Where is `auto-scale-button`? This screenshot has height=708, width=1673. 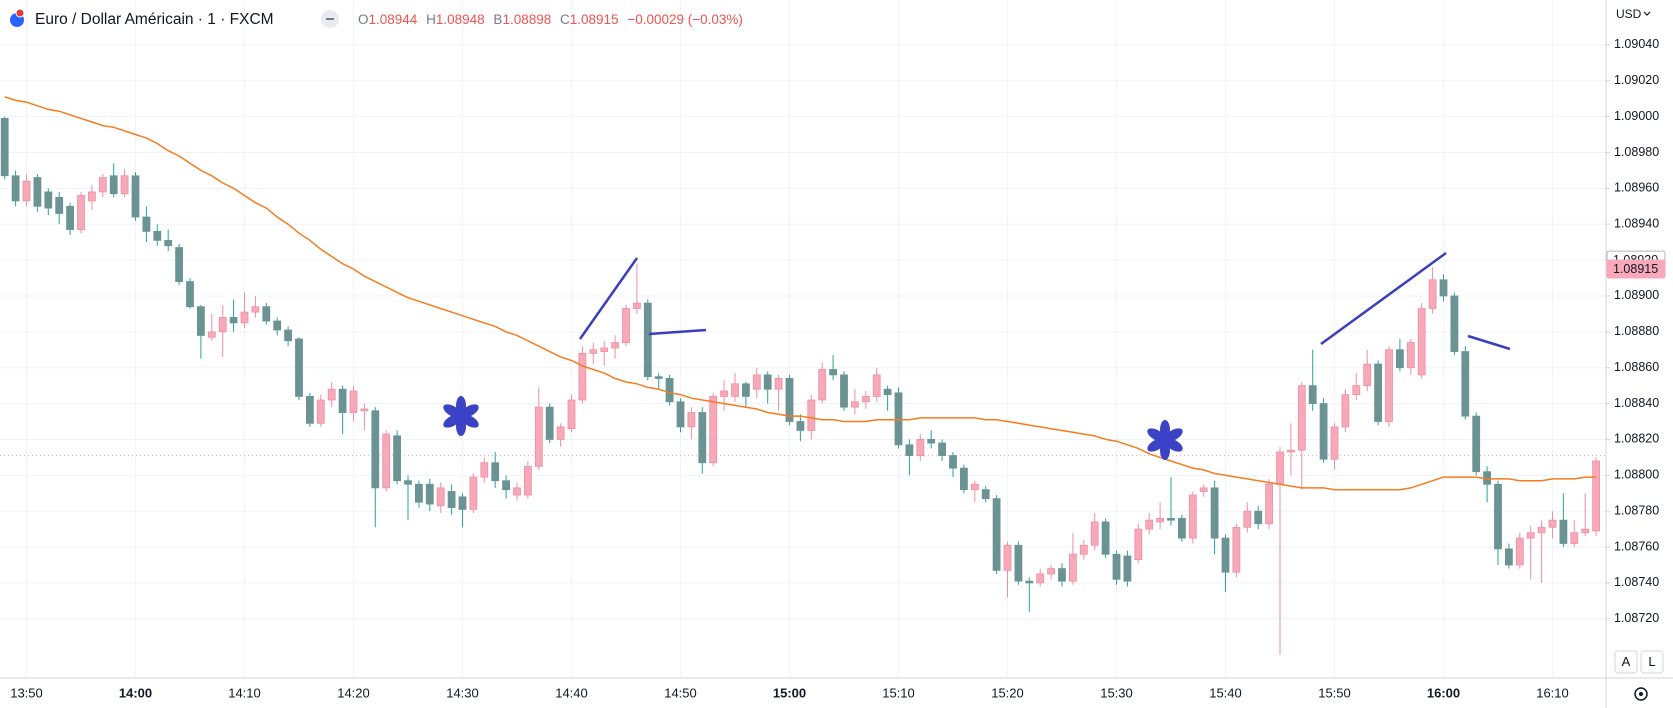 auto-scale-button is located at coordinates (1626, 662).